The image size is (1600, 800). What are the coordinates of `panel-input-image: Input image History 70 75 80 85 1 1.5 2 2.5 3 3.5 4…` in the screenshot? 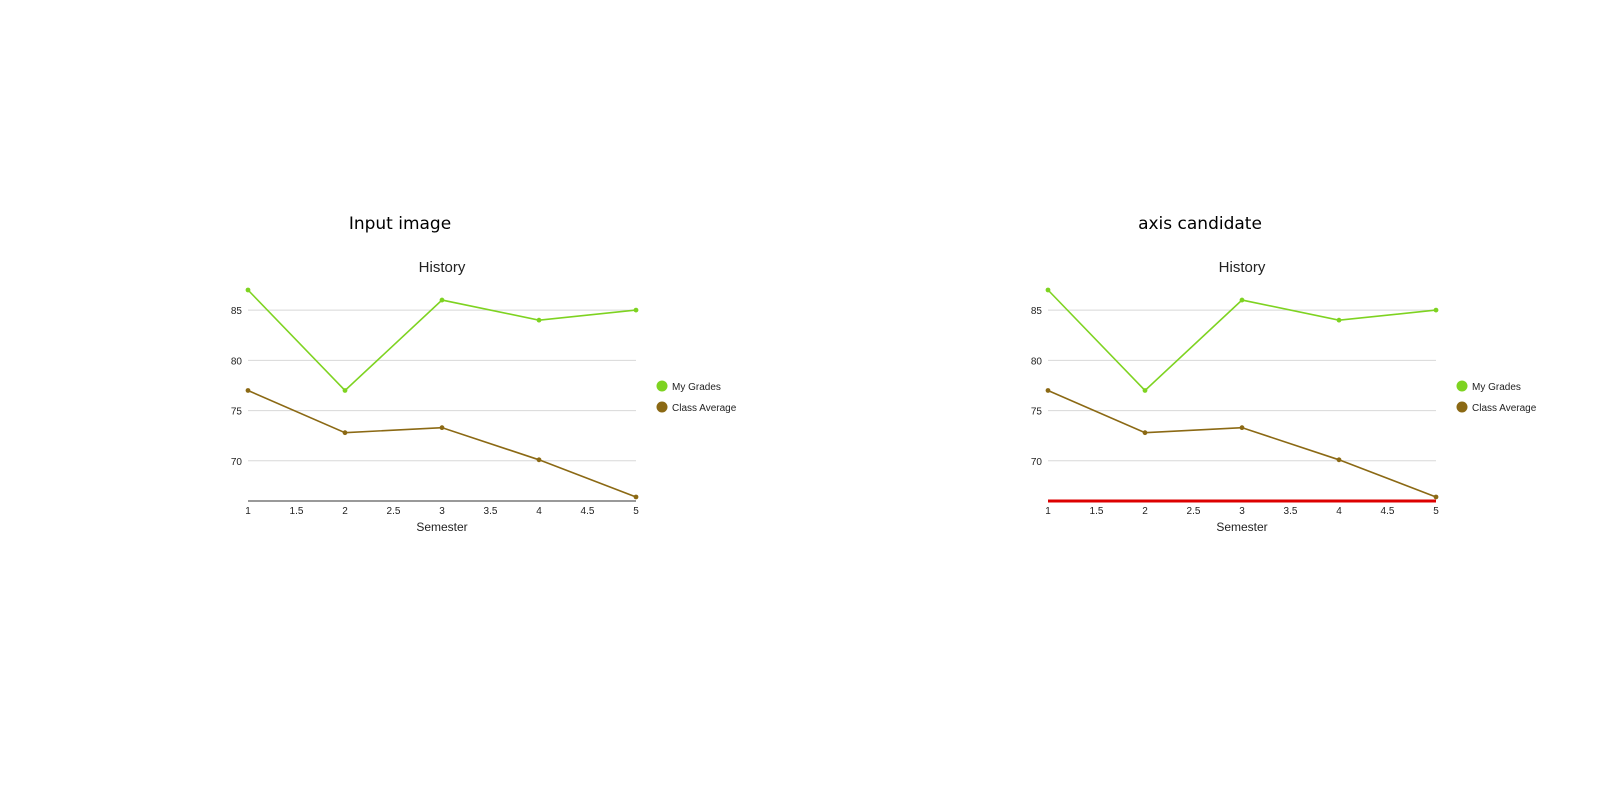 It's located at (484, 374).